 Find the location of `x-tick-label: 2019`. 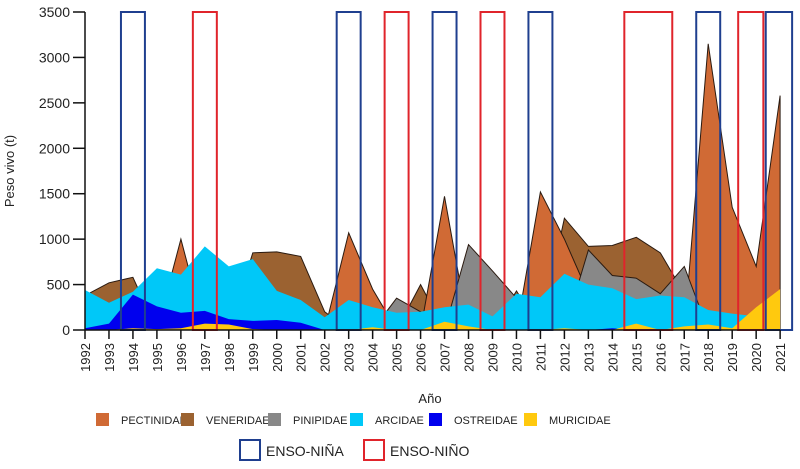

x-tick-label: 2019 is located at coordinates (732, 357).